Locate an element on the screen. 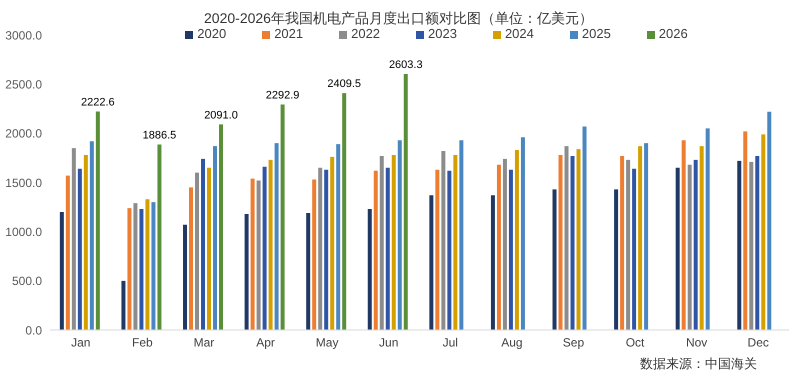 This screenshot has height=383, width=797. x-tick-label: Sep is located at coordinates (573, 343).